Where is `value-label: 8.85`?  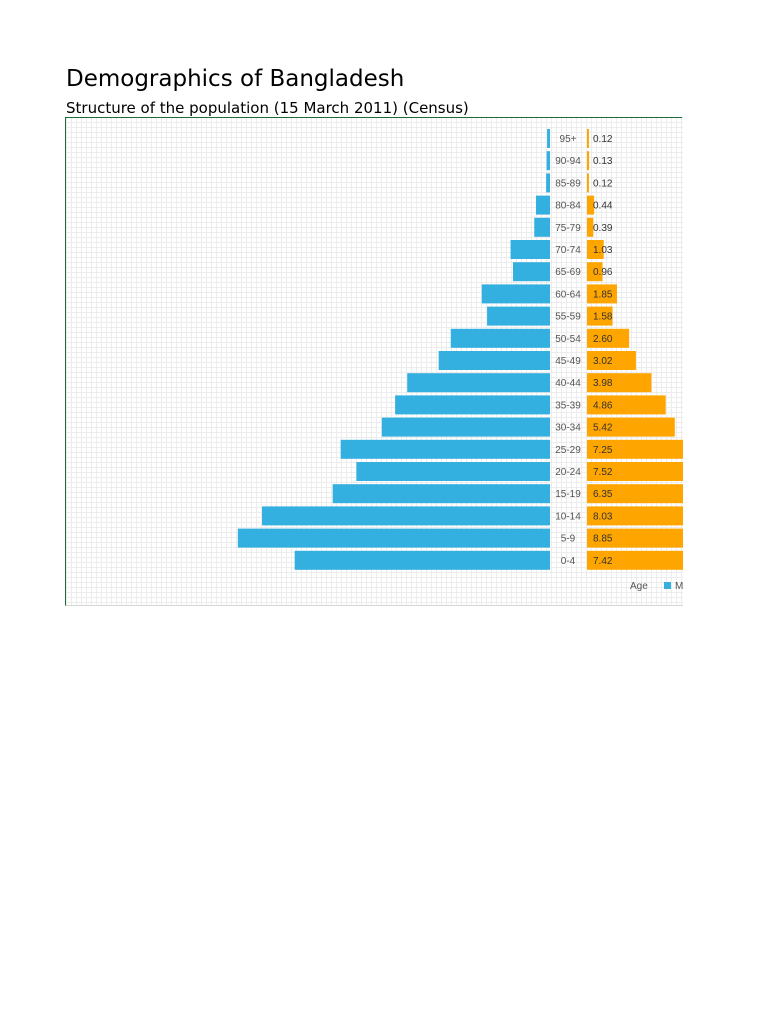 value-label: 8.85 is located at coordinates (603, 539).